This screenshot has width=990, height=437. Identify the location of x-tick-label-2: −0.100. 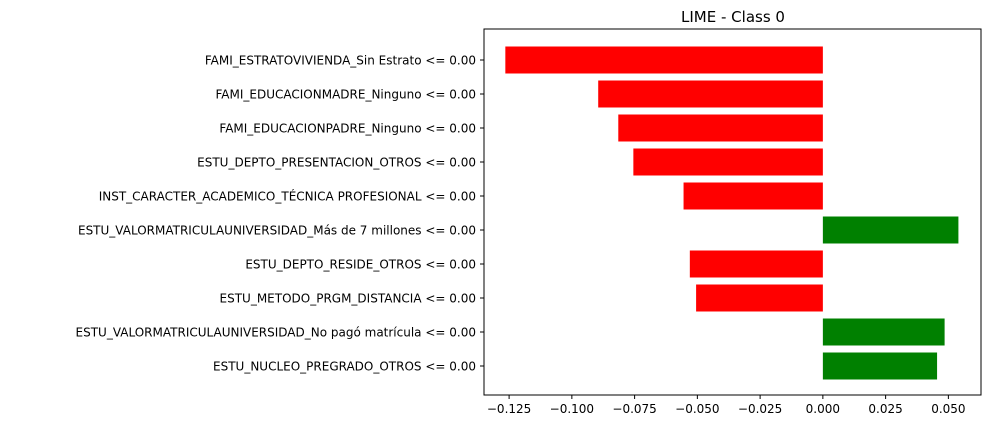
(572, 409).